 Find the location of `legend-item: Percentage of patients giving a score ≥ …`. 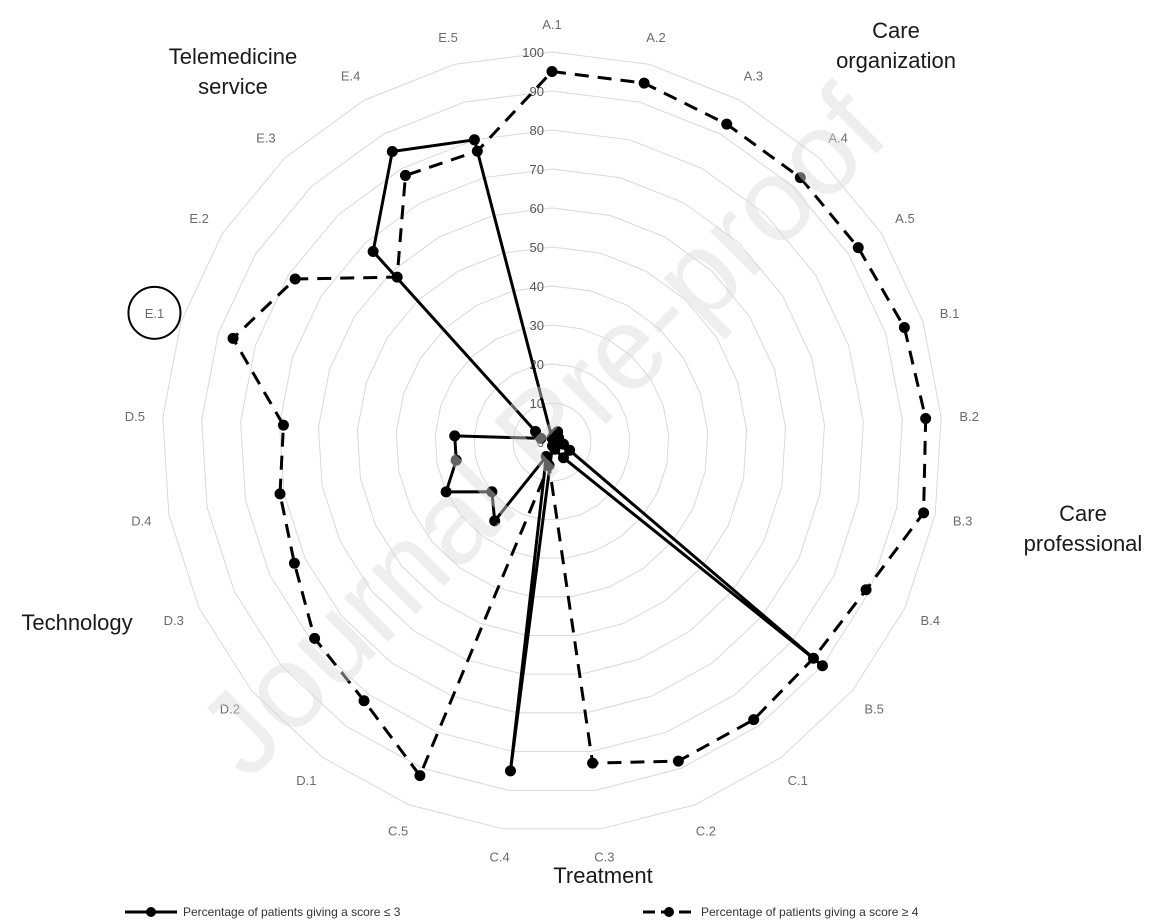

legend-item: Percentage of patients giving a score ≥ … is located at coordinates (781, 912).